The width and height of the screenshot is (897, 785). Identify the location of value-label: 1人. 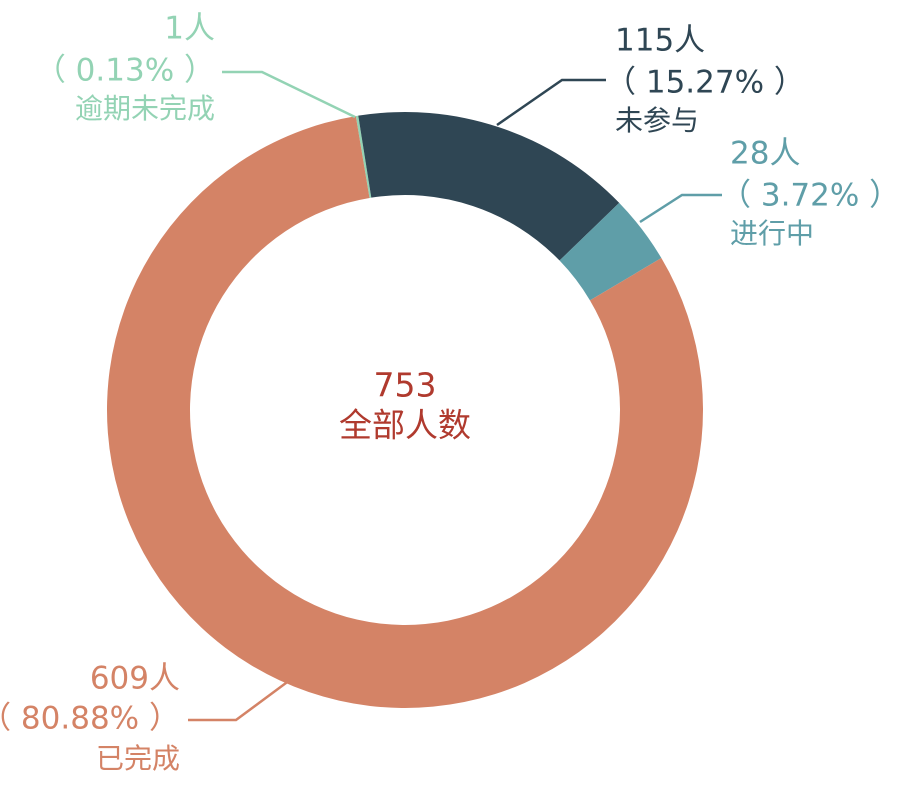
(189, 29).